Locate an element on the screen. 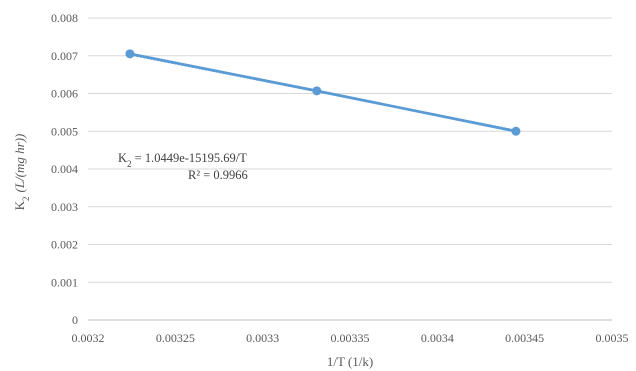 This screenshot has height=371, width=636. x-tick-label: 0.0033 is located at coordinates (262, 338).